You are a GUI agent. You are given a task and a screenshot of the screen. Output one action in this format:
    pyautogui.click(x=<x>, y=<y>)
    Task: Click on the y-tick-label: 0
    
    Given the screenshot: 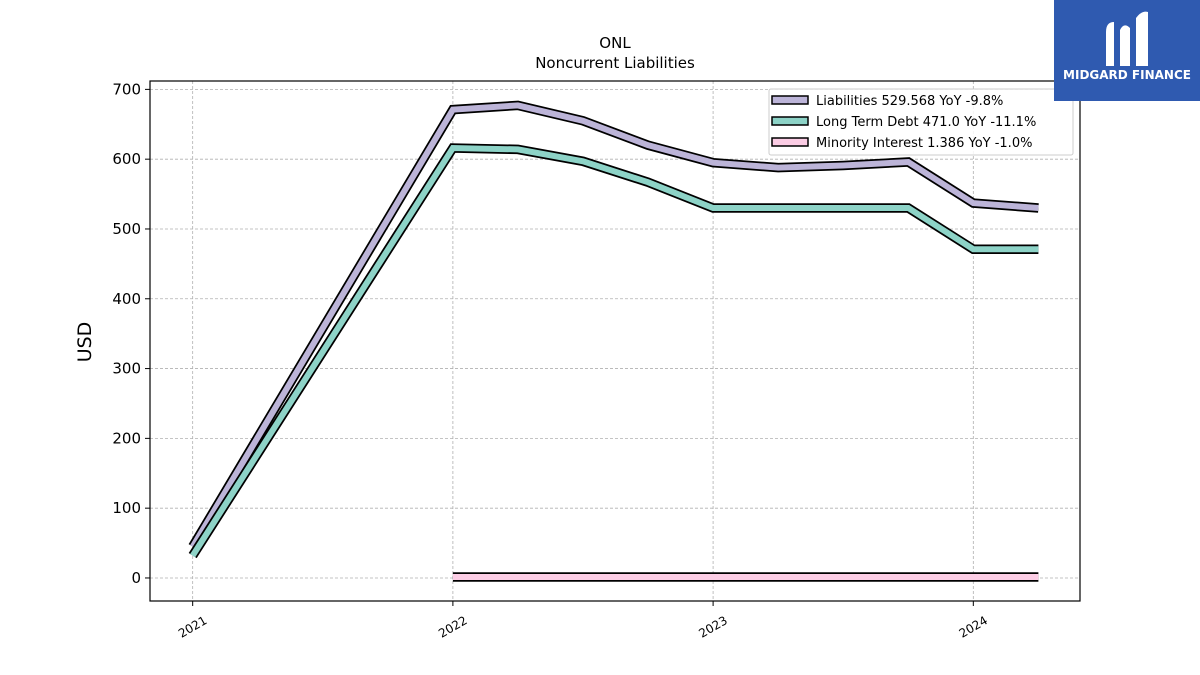 What is the action you would take?
    pyautogui.click(x=136, y=578)
    